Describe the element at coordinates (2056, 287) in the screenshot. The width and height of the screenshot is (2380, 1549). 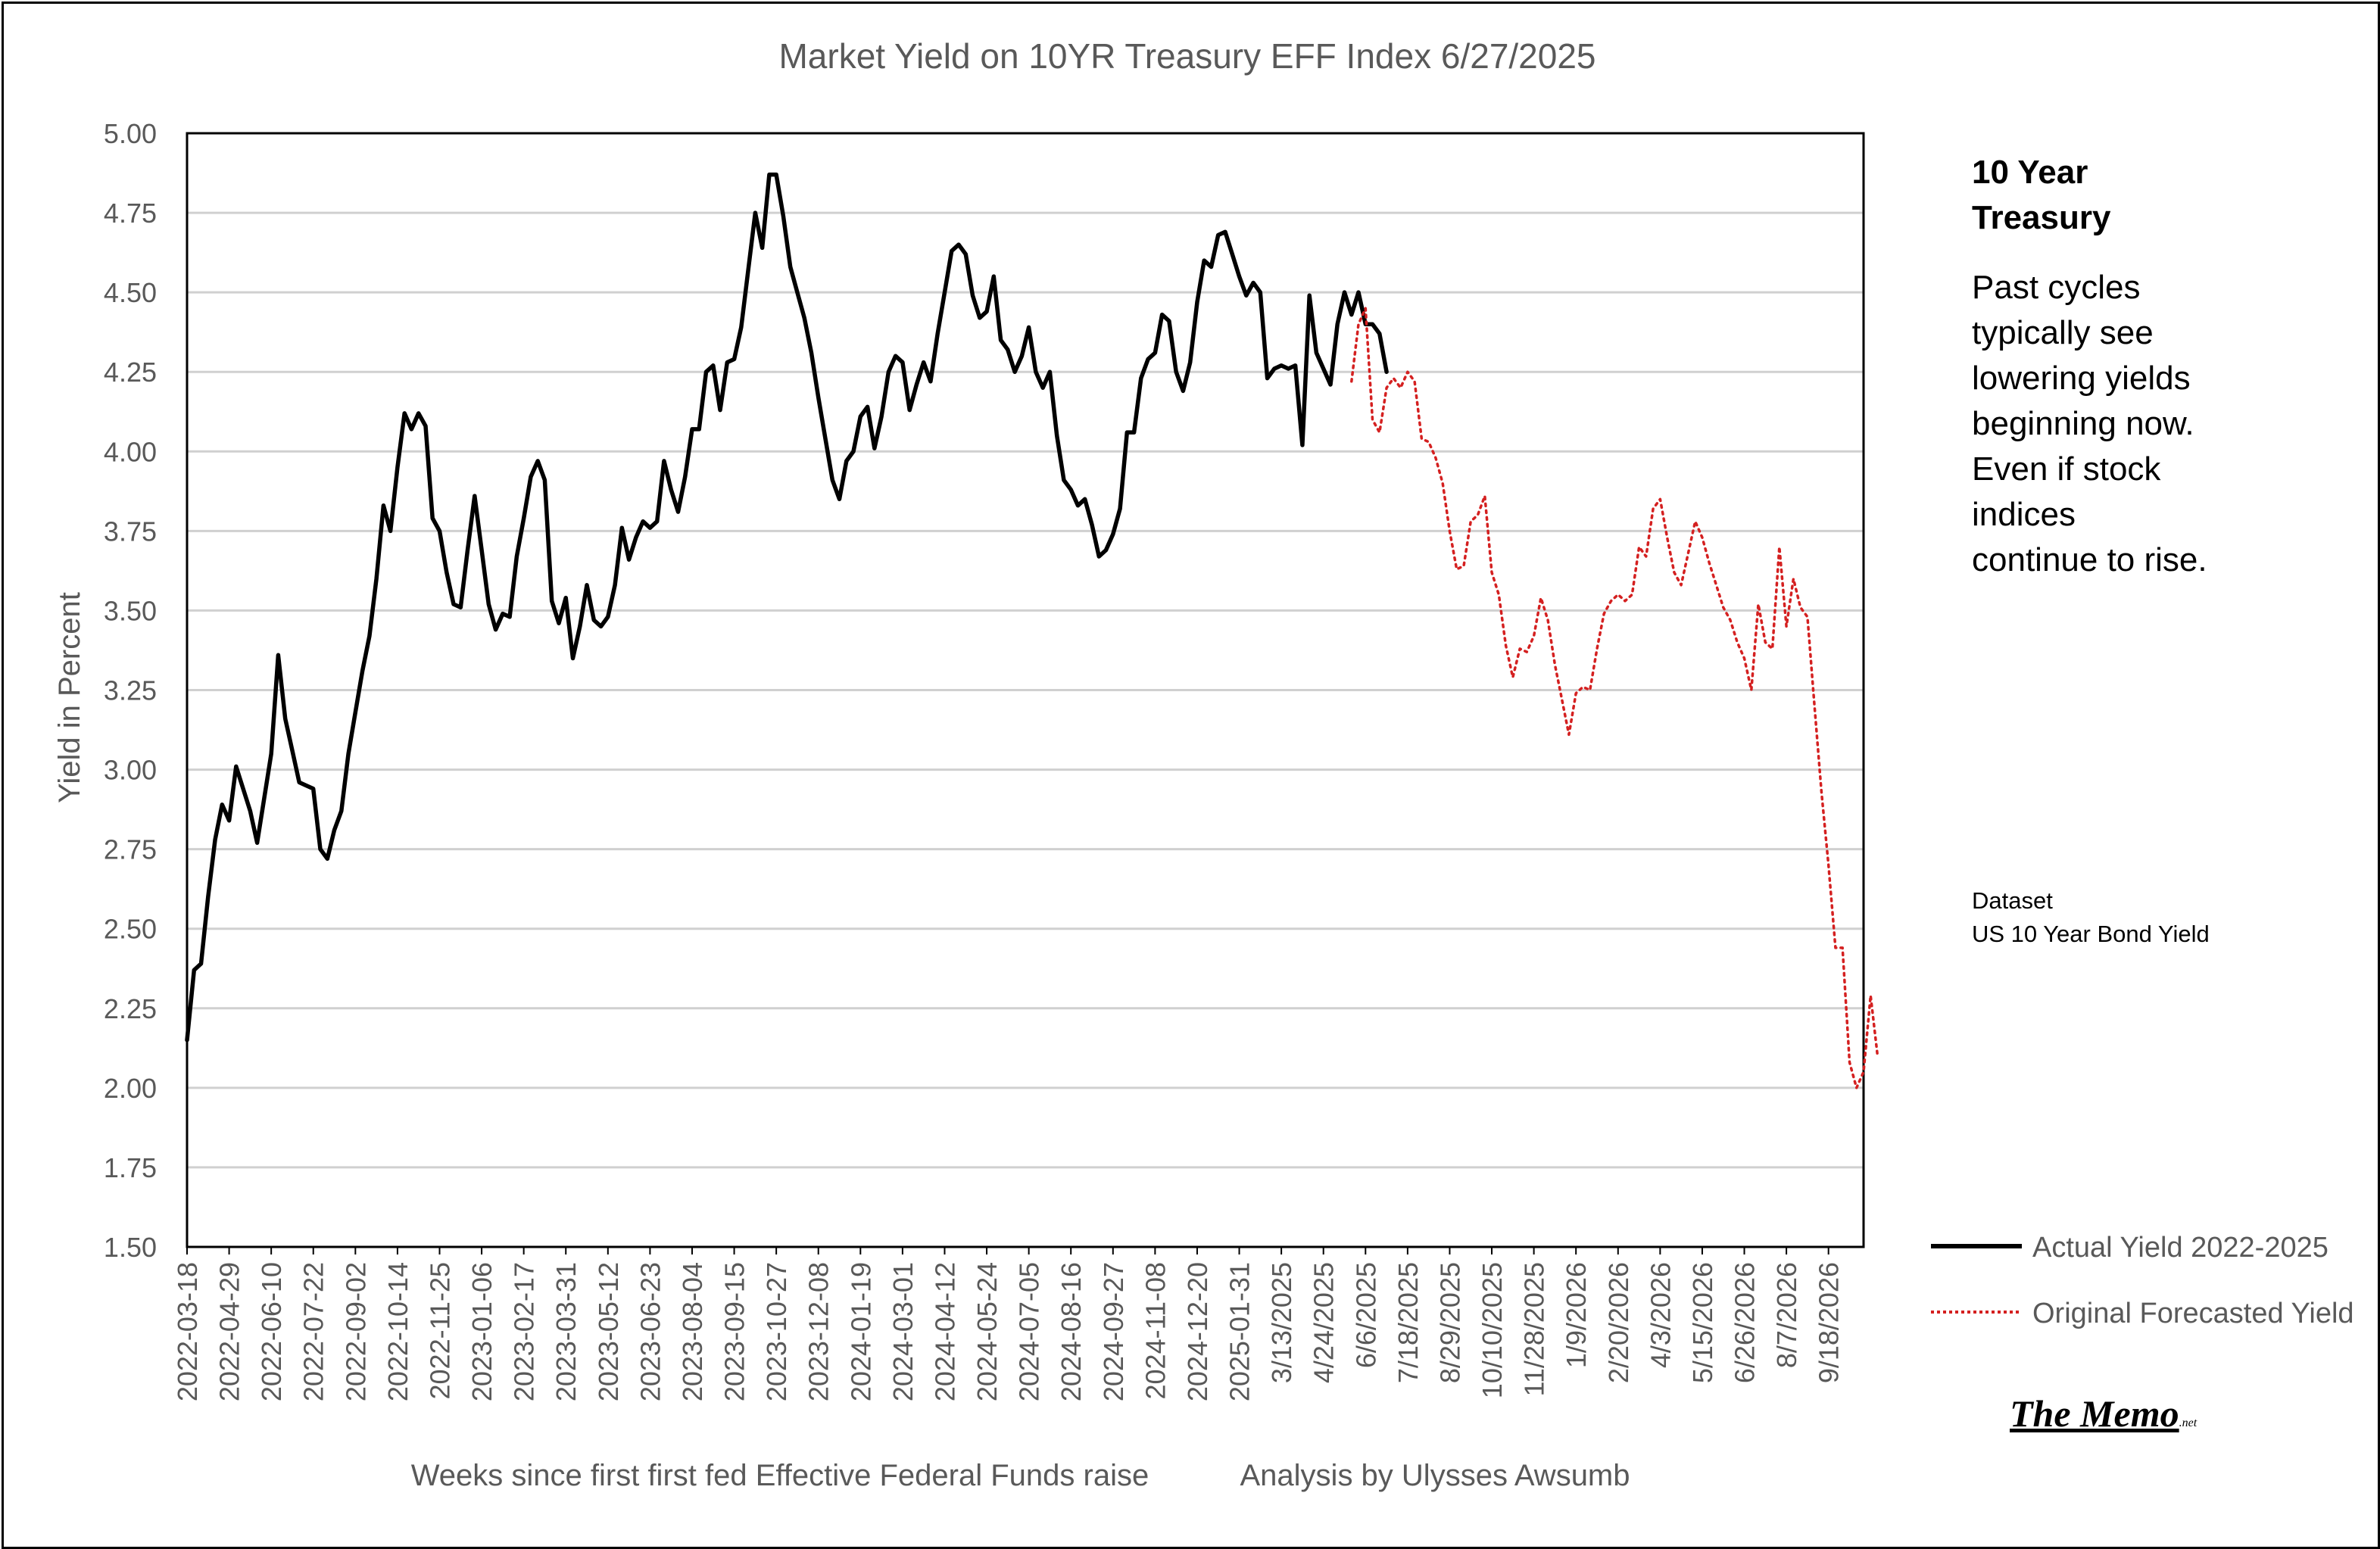
I see `sidebar-line-1: Past cycles` at that location.